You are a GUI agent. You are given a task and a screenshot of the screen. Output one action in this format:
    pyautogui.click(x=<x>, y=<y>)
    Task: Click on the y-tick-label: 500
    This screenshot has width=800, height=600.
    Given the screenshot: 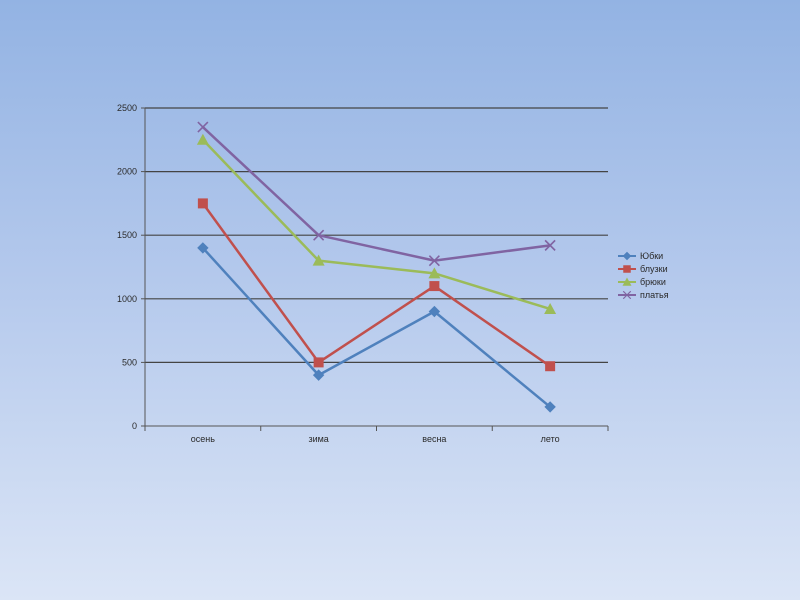 What is the action you would take?
    pyautogui.click(x=129, y=362)
    